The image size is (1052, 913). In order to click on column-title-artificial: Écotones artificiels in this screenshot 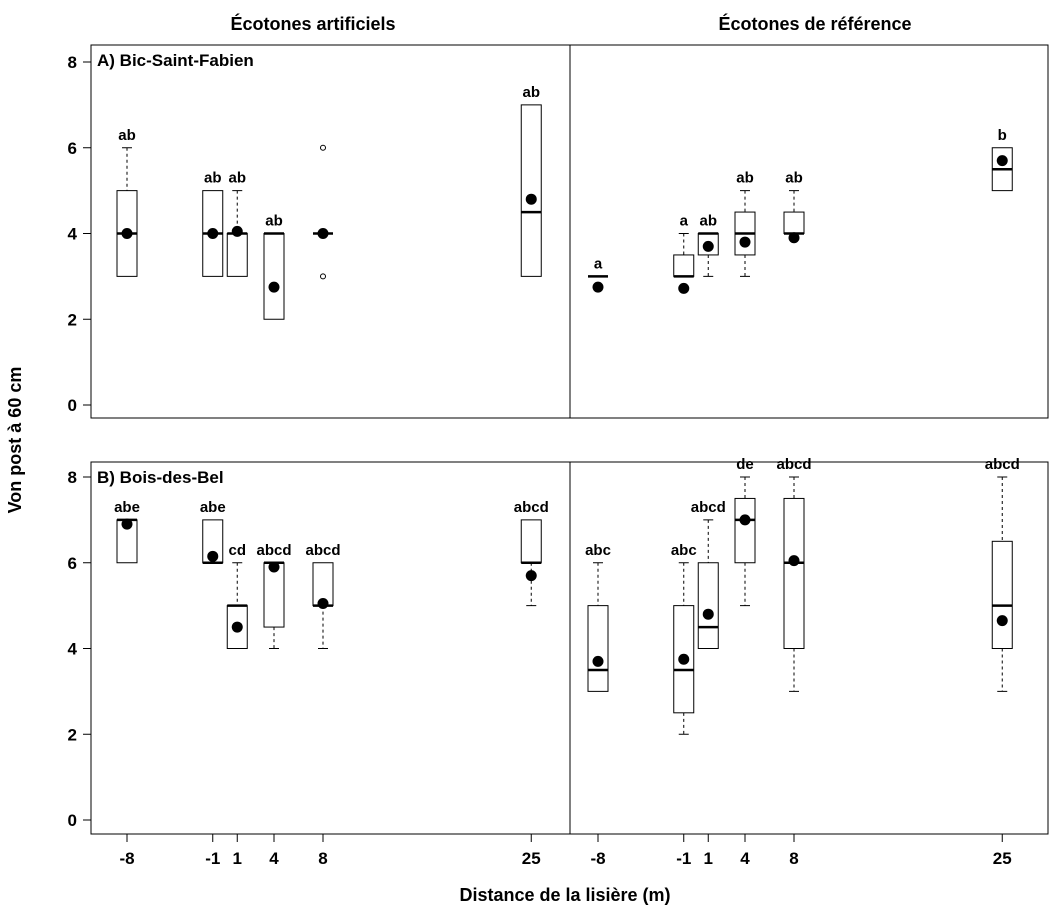, I will do `click(312, 23)`.